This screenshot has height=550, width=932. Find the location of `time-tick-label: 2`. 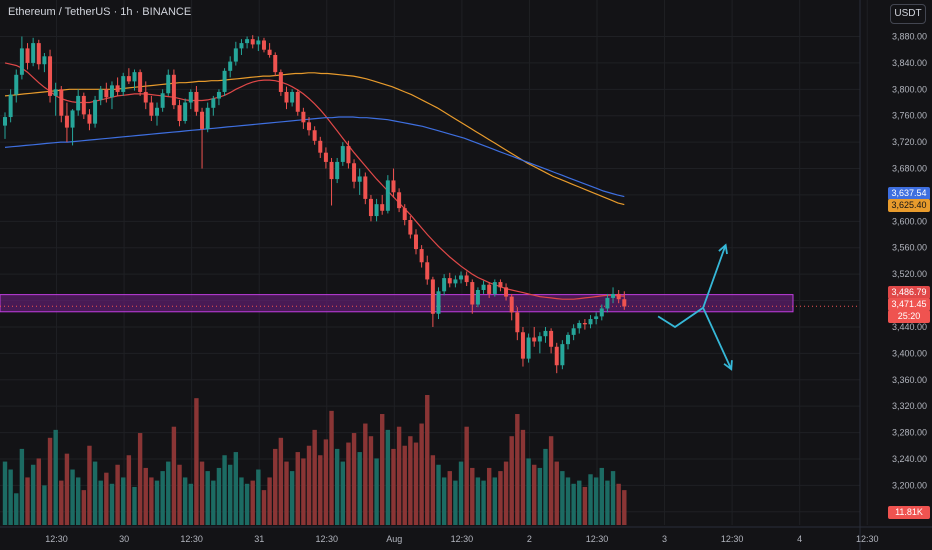

time-tick-label: 2 is located at coordinates (529, 539).